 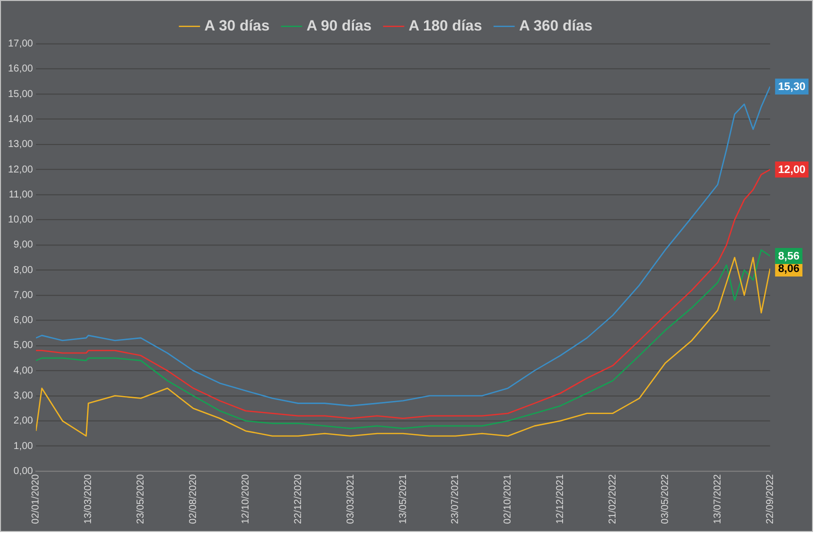 What do you see at coordinates (792, 87) in the screenshot?
I see `data-label: 15,30` at bounding box center [792, 87].